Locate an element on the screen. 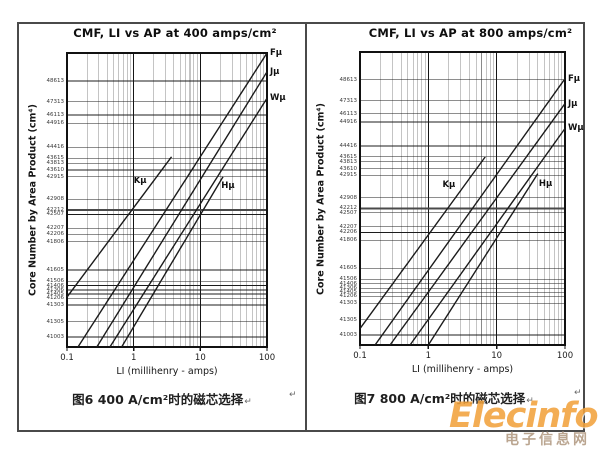 The width and height of the screenshot is (600, 452). chart-title: CMF, LI vs AP at 400 amps/cm² is located at coordinates (175, 33).